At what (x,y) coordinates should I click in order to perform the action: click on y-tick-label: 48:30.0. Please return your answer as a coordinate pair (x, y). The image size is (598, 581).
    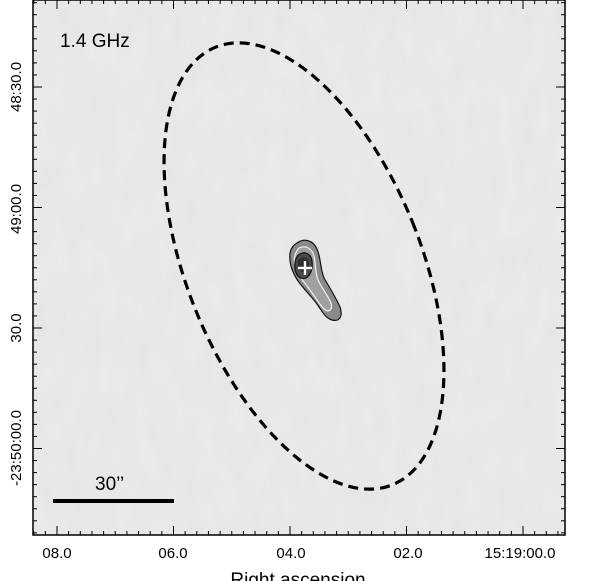
    Looking at the image, I should click on (16, 87).